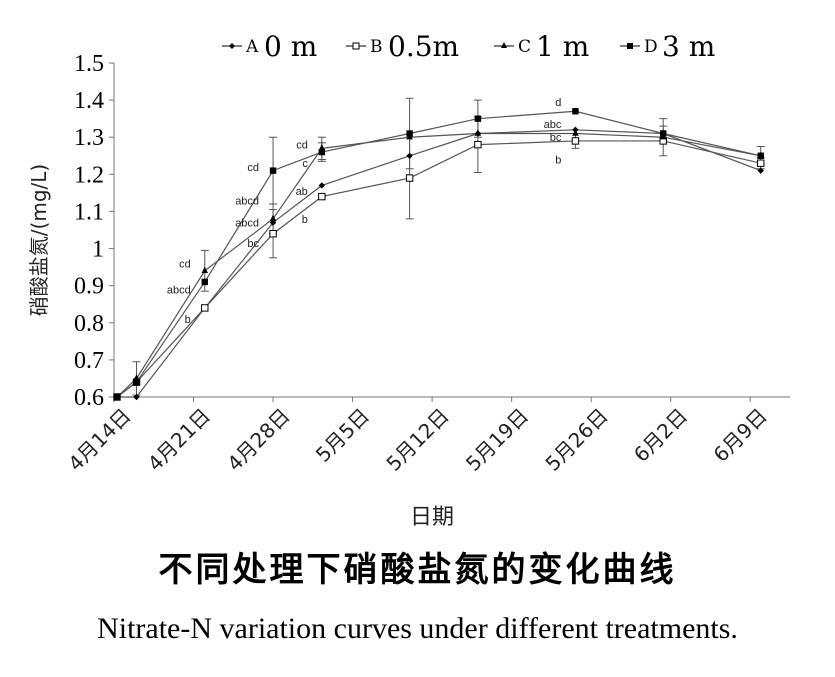 The width and height of the screenshot is (835, 677). What do you see at coordinates (432, 517) in the screenshot?
I see `x-axis-label: 日期` at bounding box center [432, 517].